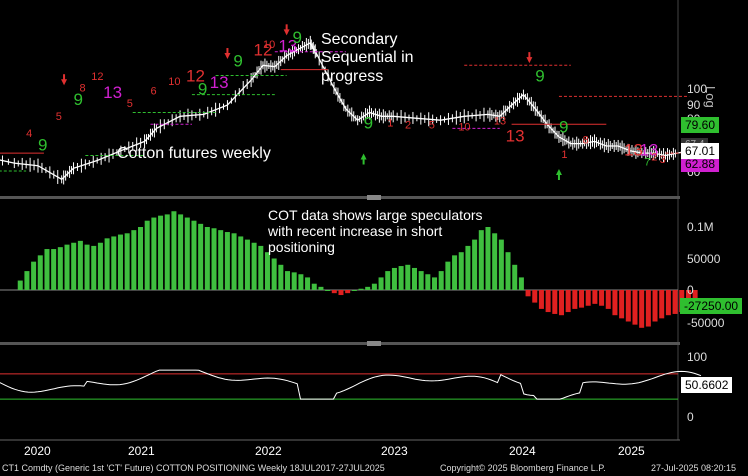 Image resolution: width=748 pixels, height=476 pixels. What do you see at coordinates (194, 153) in the screenshot?
I see `cotton-futures-annotation: Cotton futures weekly` at bounding box center [194, 153].